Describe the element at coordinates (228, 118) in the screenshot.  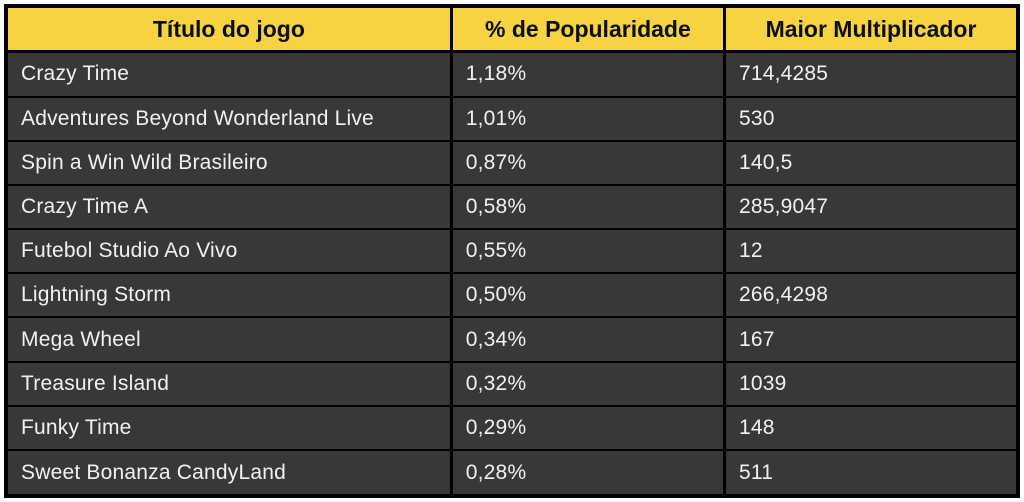
I see `cell-game-title: Adventures Beyond Wonderland Live` at that location.